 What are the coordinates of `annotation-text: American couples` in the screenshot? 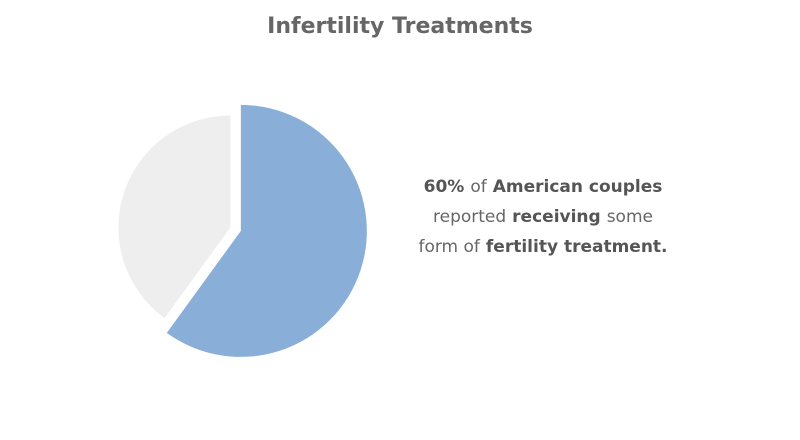 It's located at (577, 187).